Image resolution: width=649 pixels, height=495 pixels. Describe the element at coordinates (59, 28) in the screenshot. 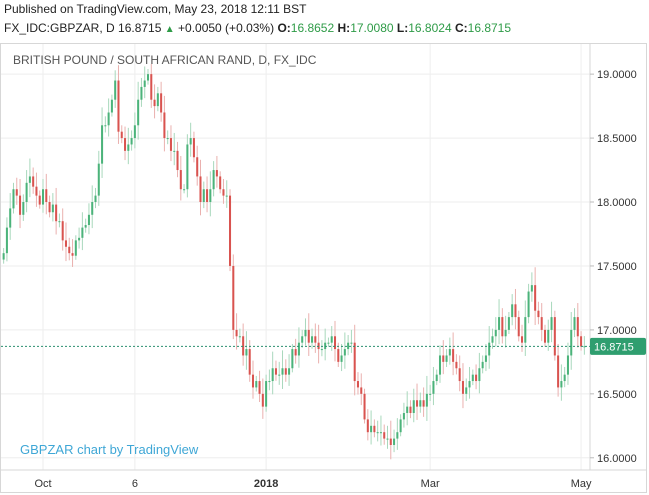

I see `symbol-label: FX_IDC:GBPZAR, D` at that location.